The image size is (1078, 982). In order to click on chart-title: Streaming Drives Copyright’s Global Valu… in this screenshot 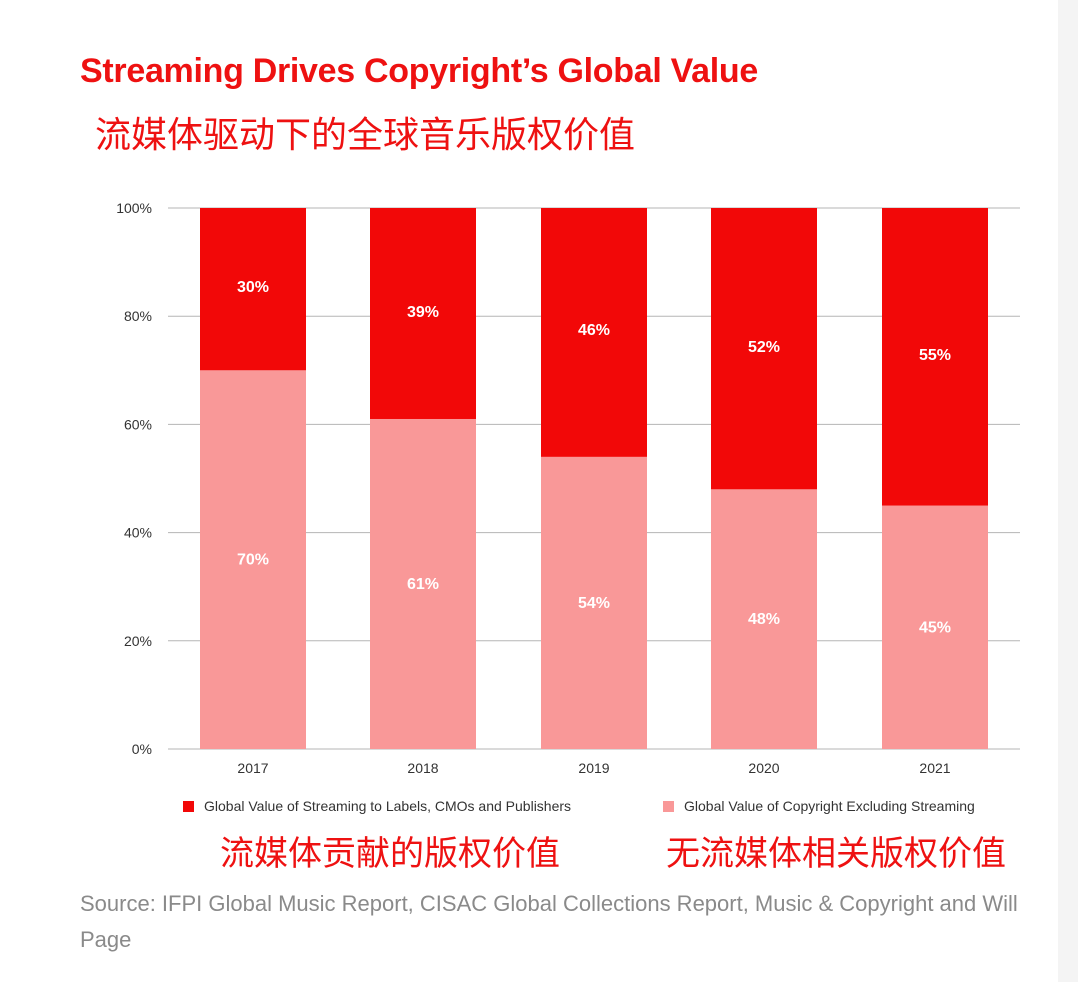, I will do `click(419, 71)`.